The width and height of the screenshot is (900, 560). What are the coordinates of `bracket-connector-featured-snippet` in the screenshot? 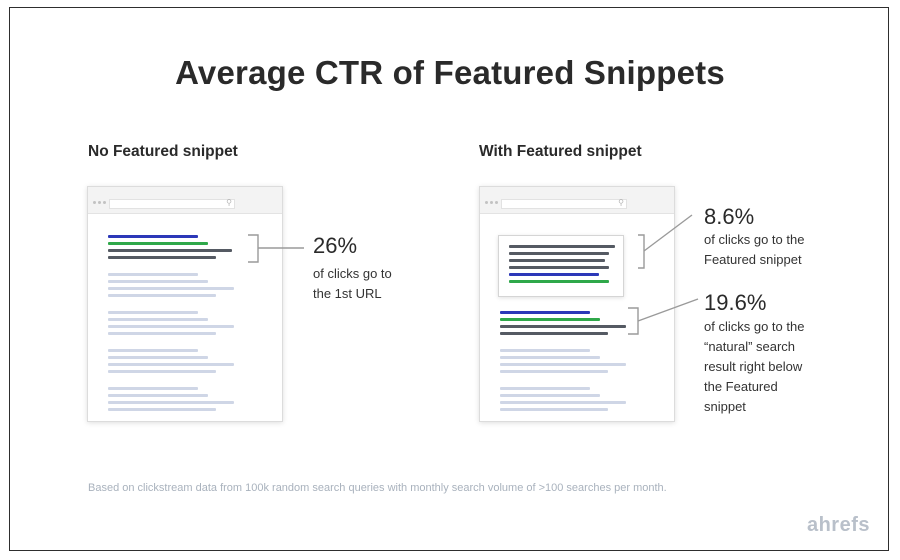 It's located at (665, 241).